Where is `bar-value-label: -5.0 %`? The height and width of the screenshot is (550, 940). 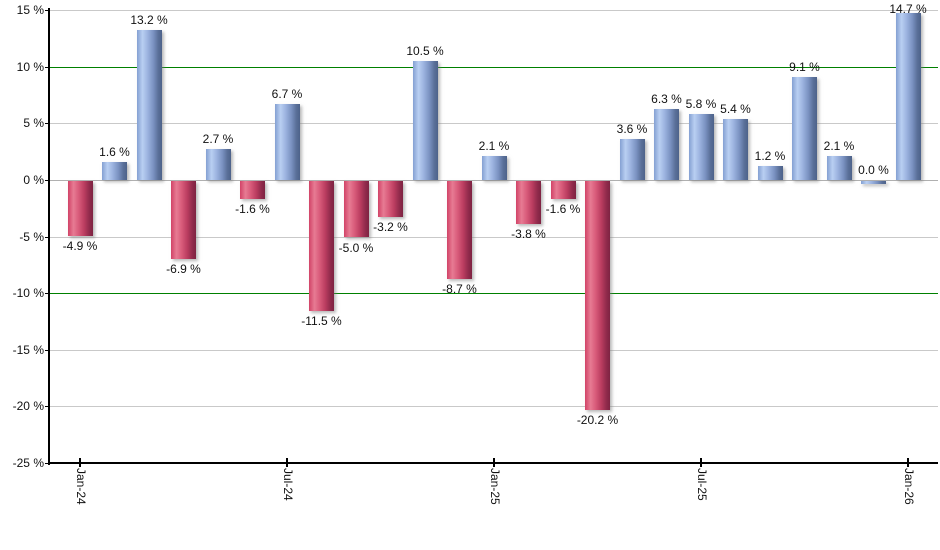 bar-value-label: -5.0 % is located at coordinates (356, 247).